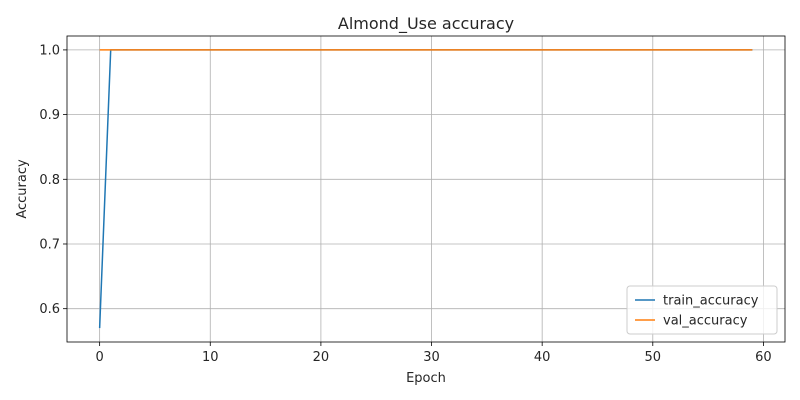  What do you see at coordinates (49, 309) in the screenshot?
I see `y-tick-label: 0.6` at bounding box center [49, 309].